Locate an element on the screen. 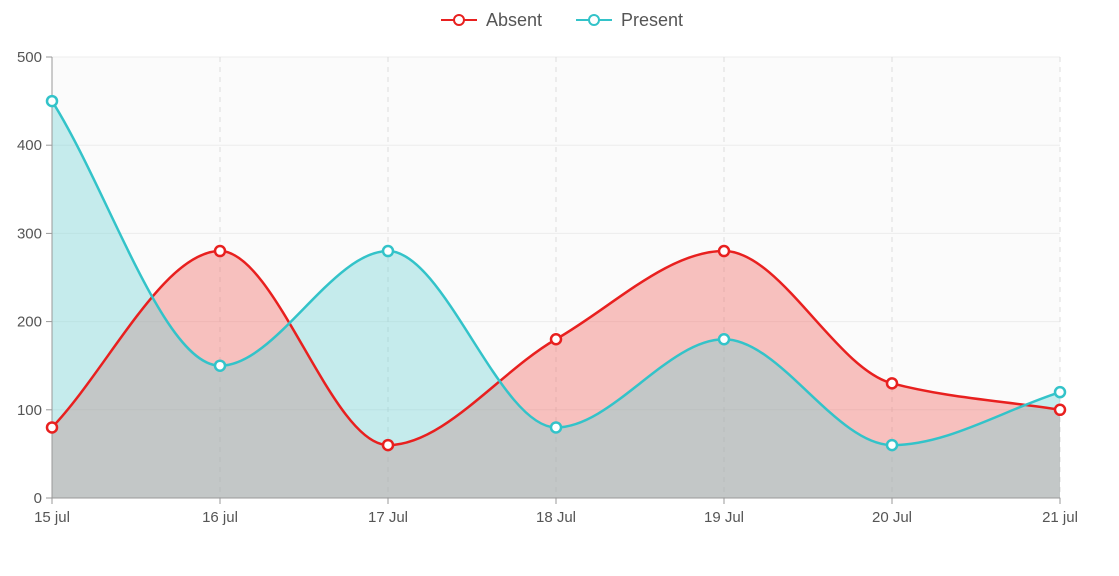 This screenshot has height=576, width=1119. legend-item-present: Present is located at coordinates (629, 20).